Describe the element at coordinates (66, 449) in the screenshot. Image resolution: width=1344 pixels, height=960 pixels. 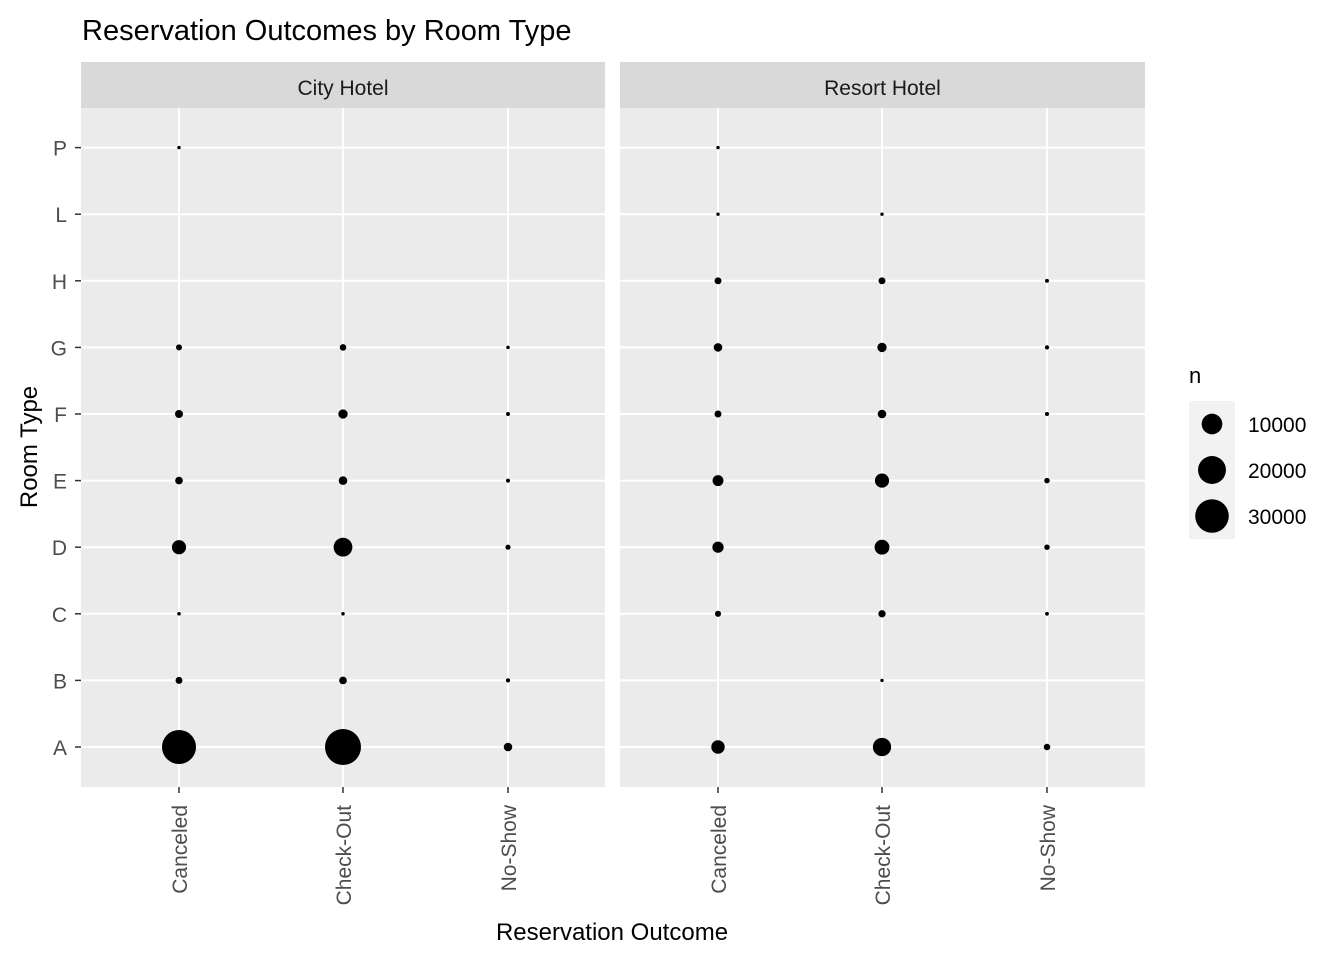
I see `y-axis: A B C D E F G H L P` at that location.